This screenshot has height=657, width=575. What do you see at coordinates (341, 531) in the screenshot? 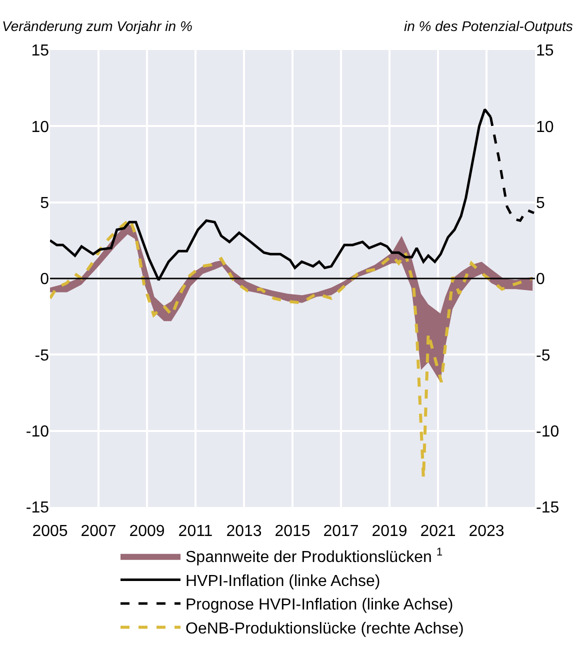
I see `x-tick-label: 2017` at bounding box center [341, 531].